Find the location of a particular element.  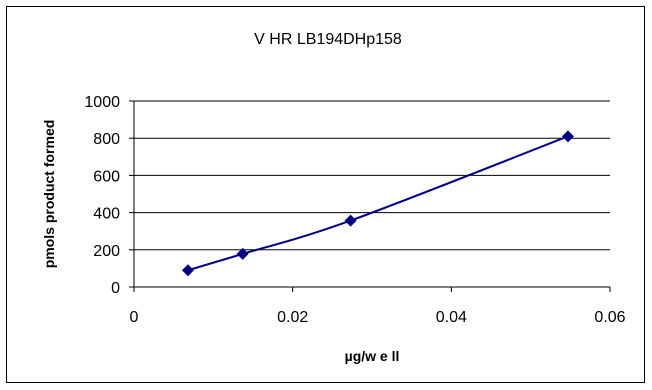

x-tick-label: 0.04 is located at coordinates (451, 317).